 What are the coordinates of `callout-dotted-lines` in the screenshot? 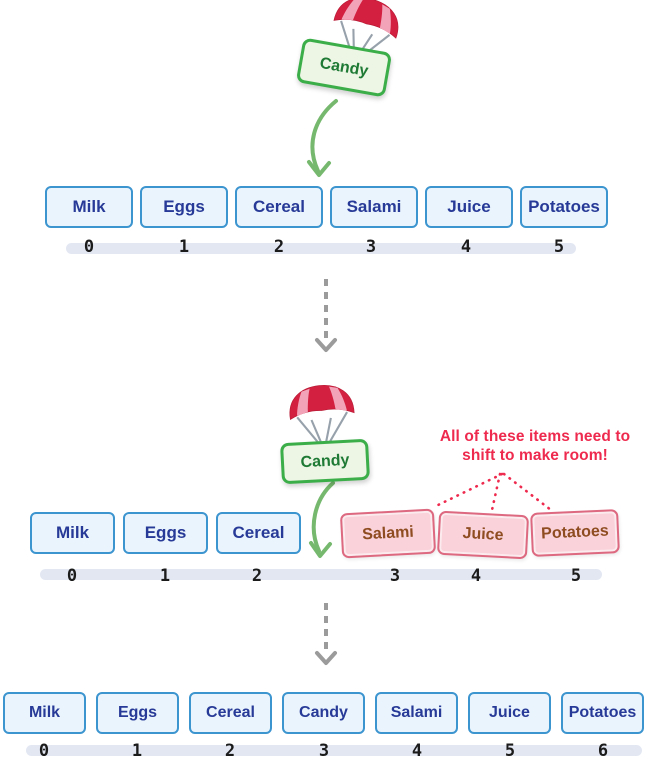 It's located at (493, 492).